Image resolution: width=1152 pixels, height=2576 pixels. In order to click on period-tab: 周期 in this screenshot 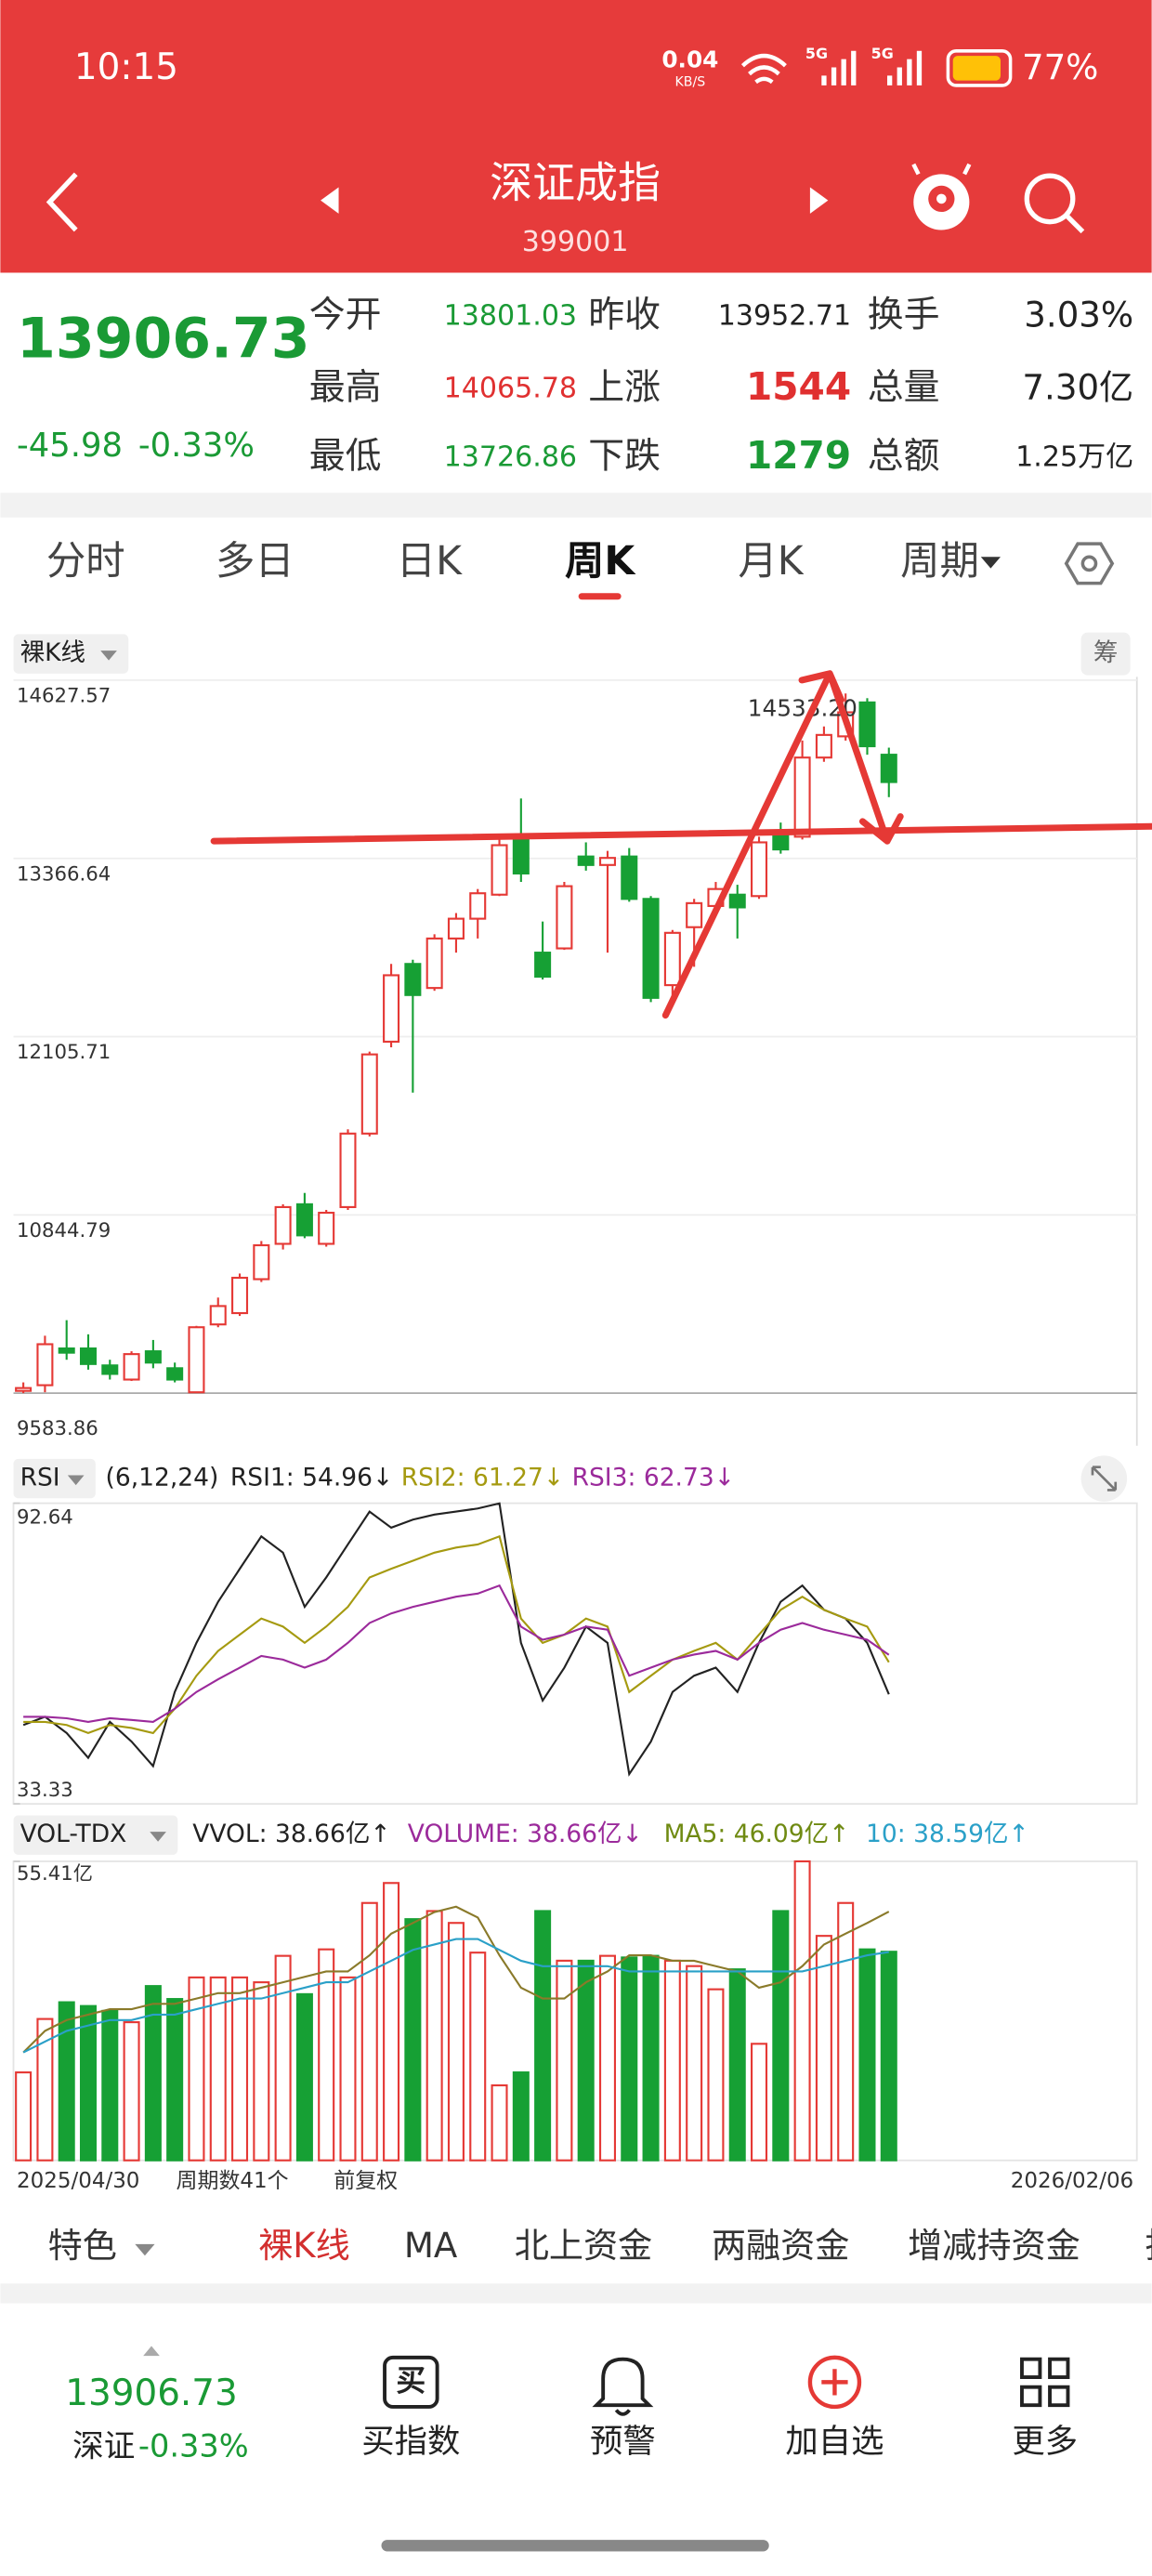, I will do `click(939, 562)`.